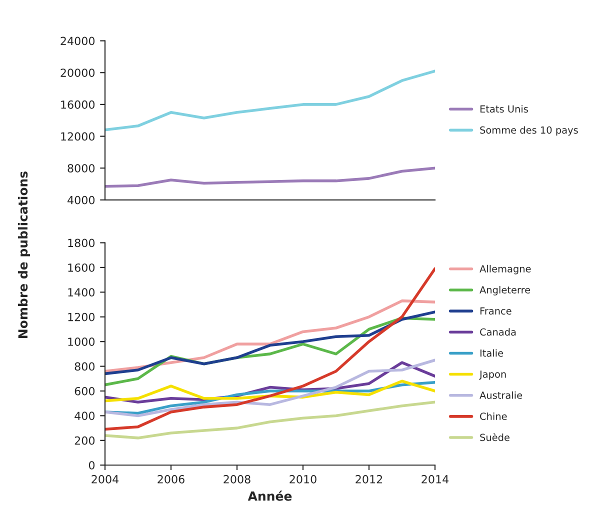 The height and width of the screenshot is (510, 600). What do you see at coordinates (24, 255) in the screenshot?
I see `y-axis-title: Nombre de publications` at bounding box center [24, 255].